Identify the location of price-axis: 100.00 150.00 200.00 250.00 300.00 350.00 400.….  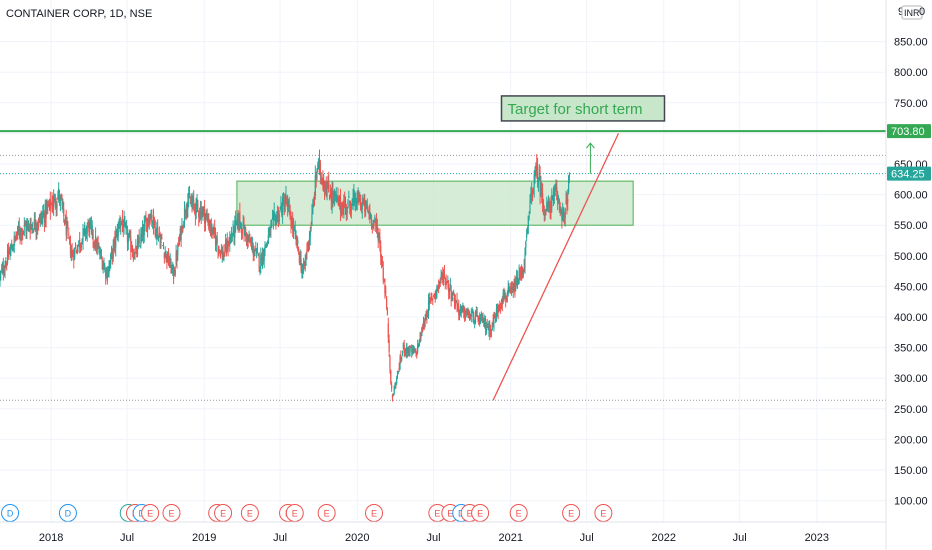
(908, 275).